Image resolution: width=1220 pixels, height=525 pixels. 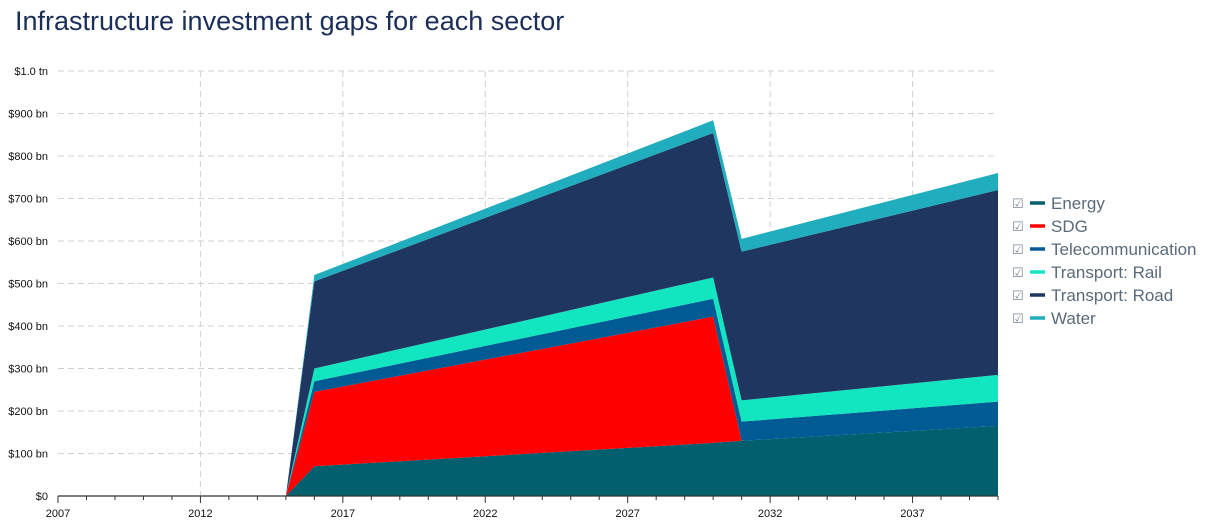 What do you see at coordinates (770, 514) in the screenshot?
I see `x-tick-label: 2032` at bounding box center [770, 514].